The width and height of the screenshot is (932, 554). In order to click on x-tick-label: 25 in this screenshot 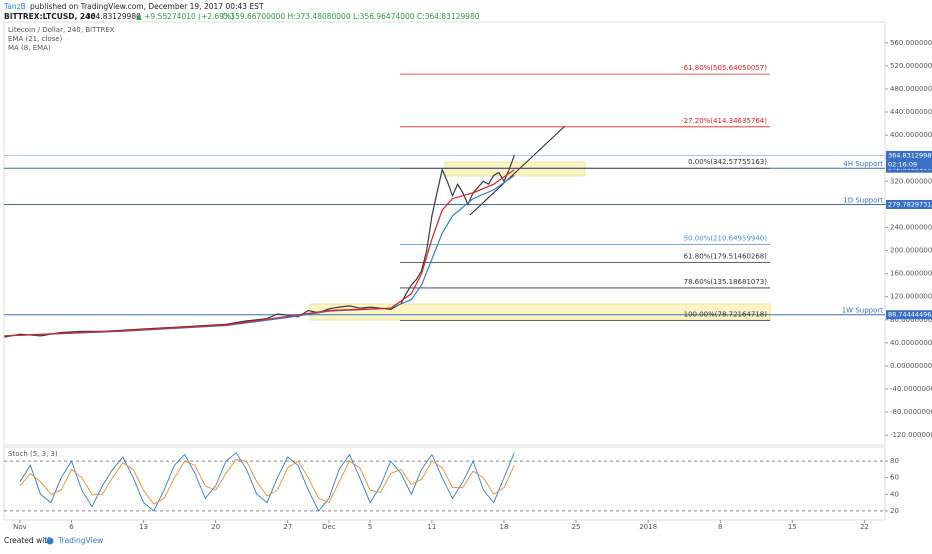, I will do `click(576, 527)`.